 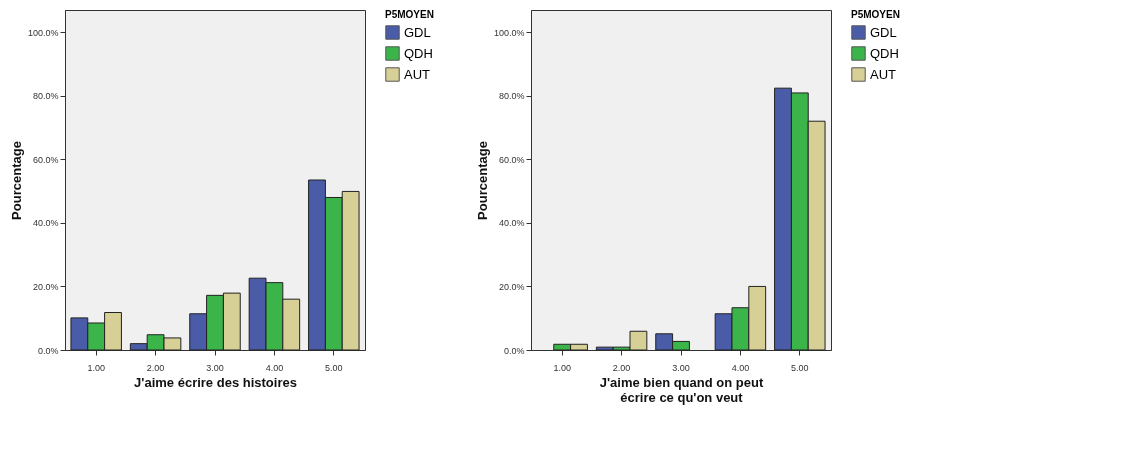 I want to click on x-axis-title: J'aime bien quand on peut écrire ce qu'on veut, so click(x=681, y=389).